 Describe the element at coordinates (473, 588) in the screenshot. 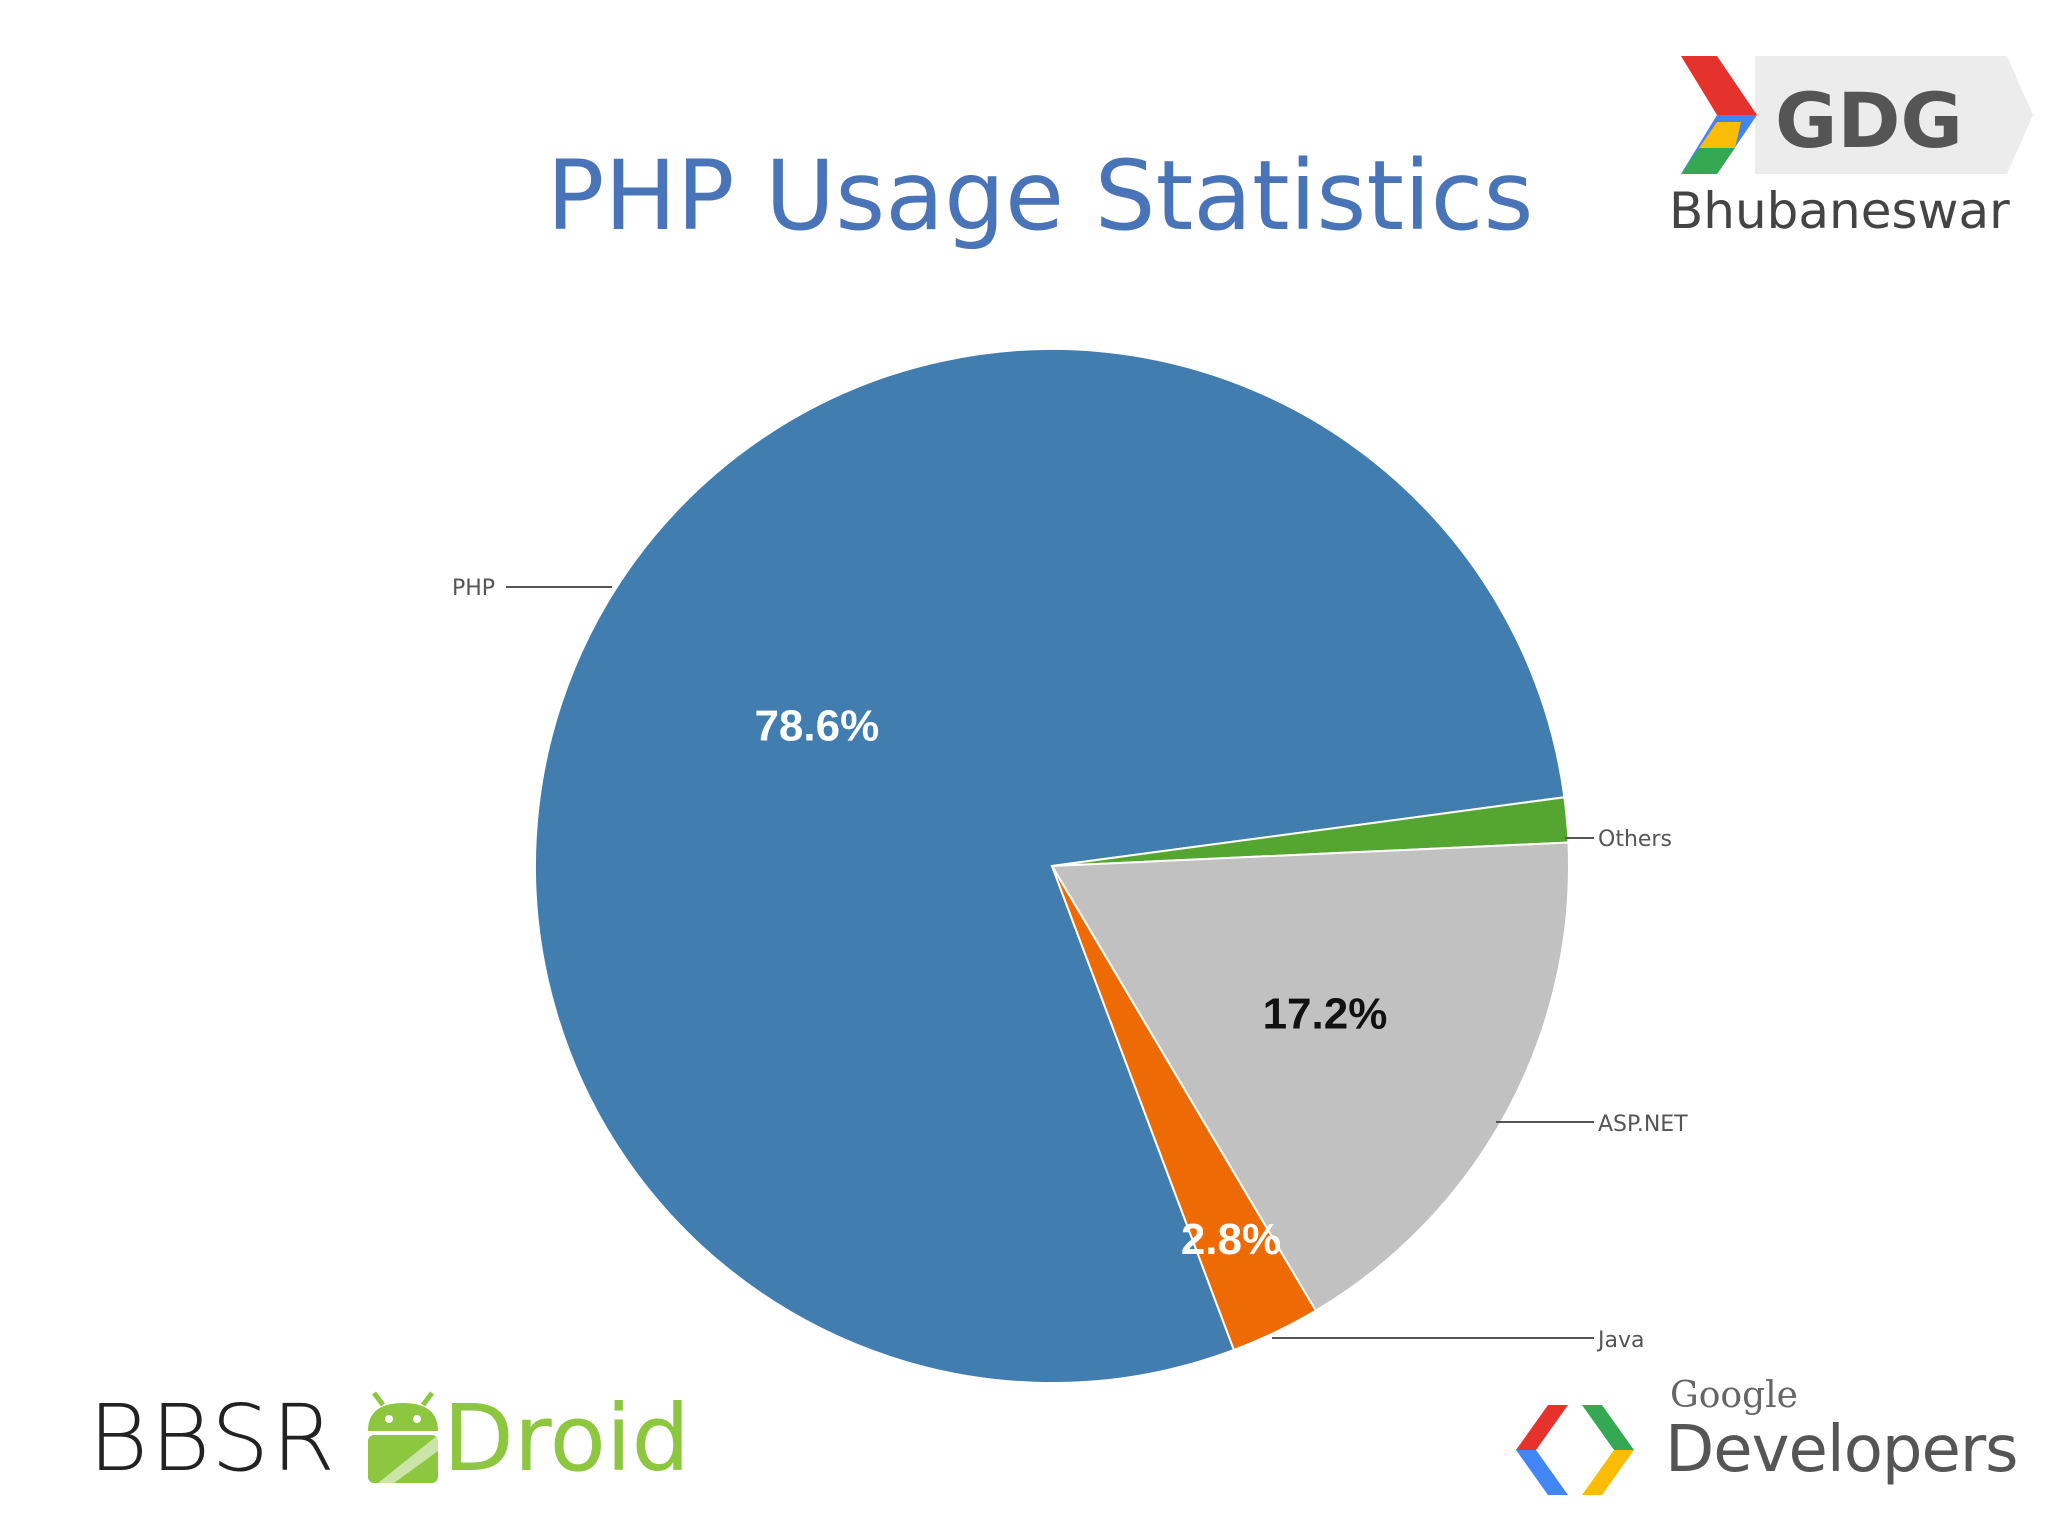

I see `category-label-php: PHP` at that location.